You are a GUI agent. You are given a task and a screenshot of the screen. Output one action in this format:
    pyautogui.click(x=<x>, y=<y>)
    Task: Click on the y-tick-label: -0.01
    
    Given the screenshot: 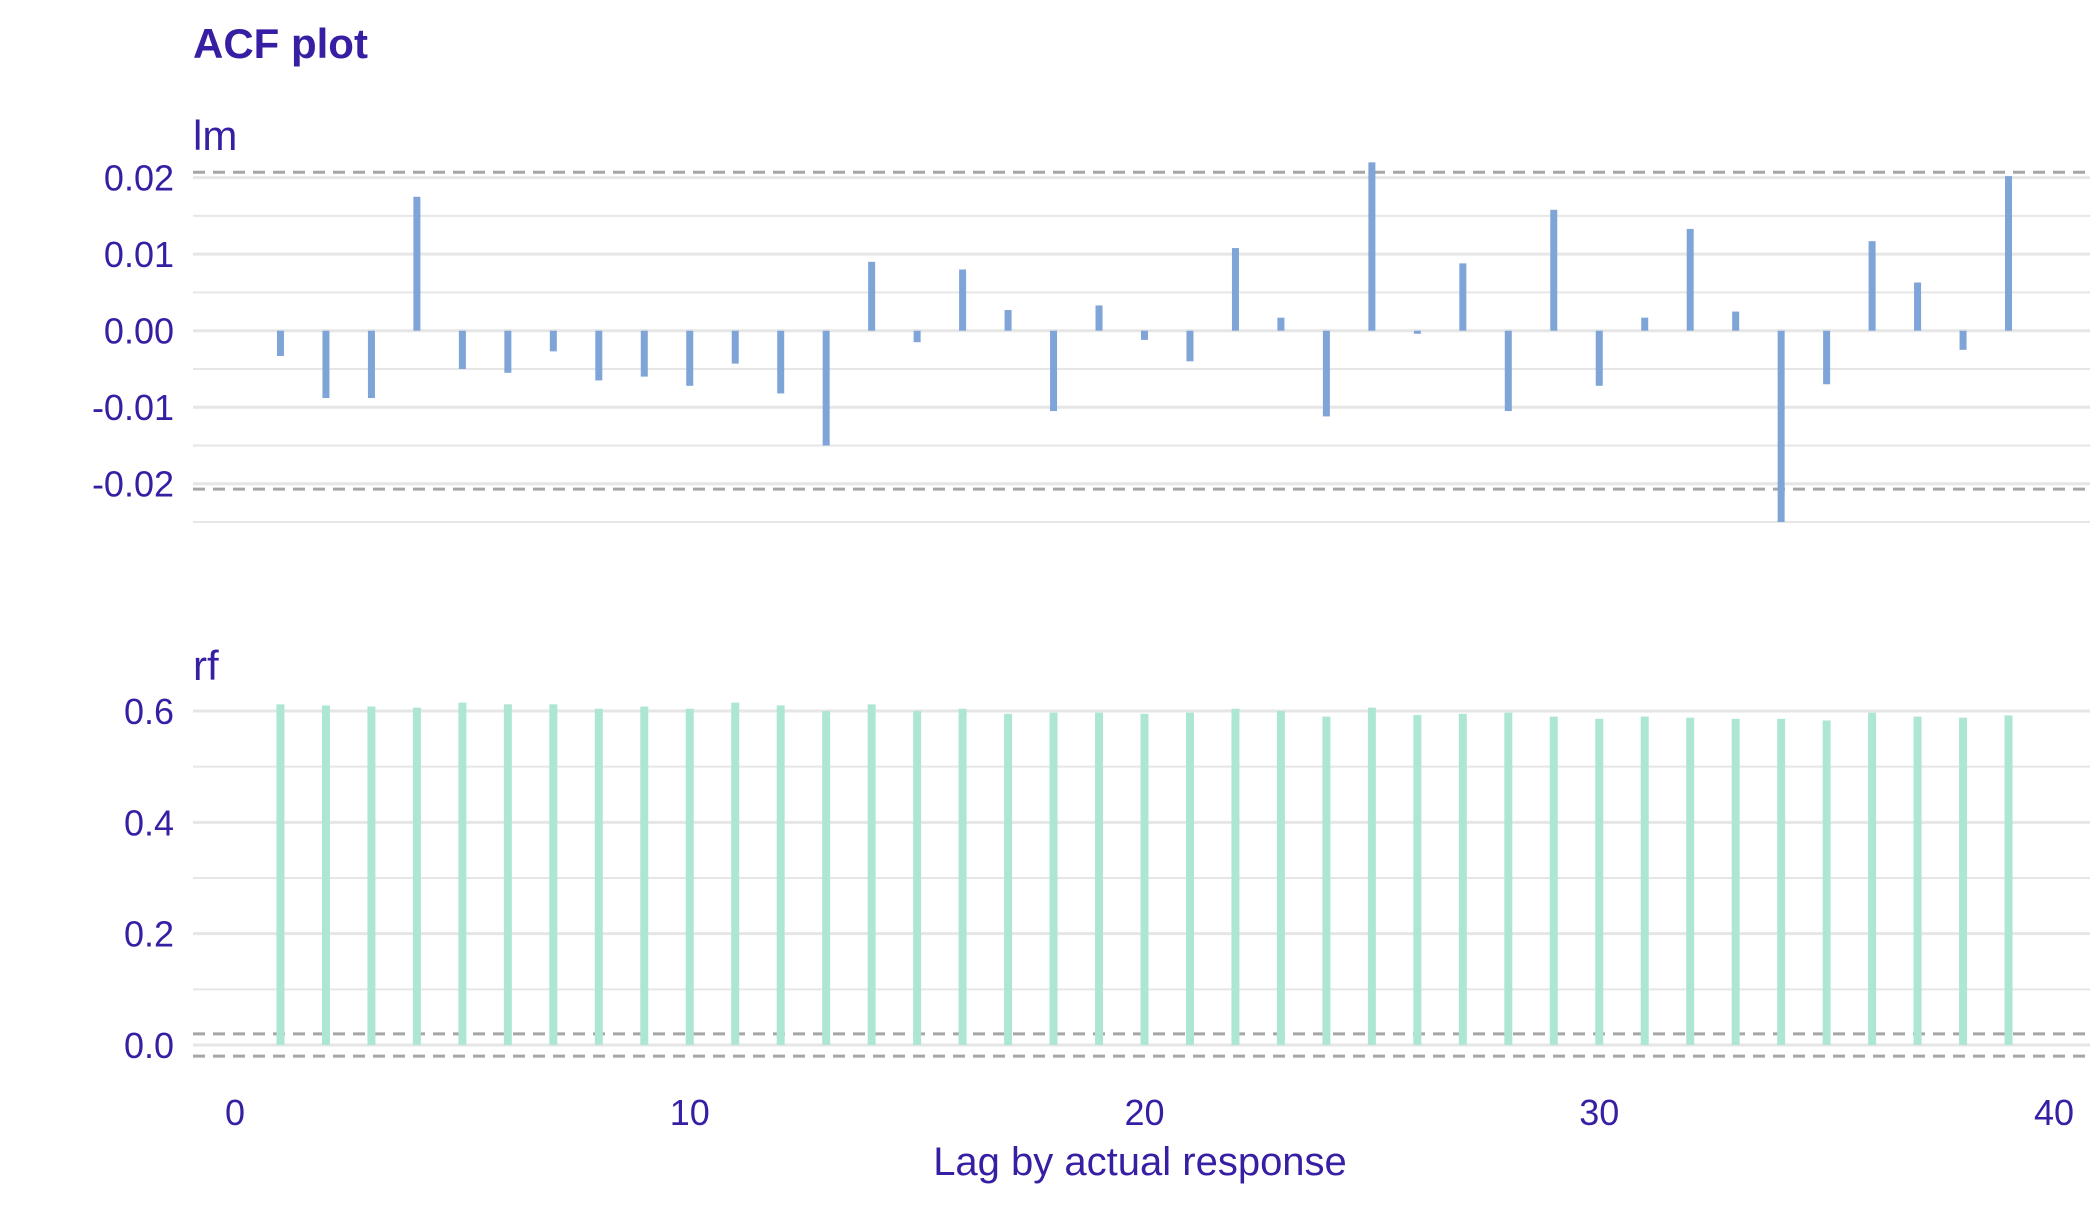 What is the action you would take?
    pyautogui.click(x=133, y=407)
    